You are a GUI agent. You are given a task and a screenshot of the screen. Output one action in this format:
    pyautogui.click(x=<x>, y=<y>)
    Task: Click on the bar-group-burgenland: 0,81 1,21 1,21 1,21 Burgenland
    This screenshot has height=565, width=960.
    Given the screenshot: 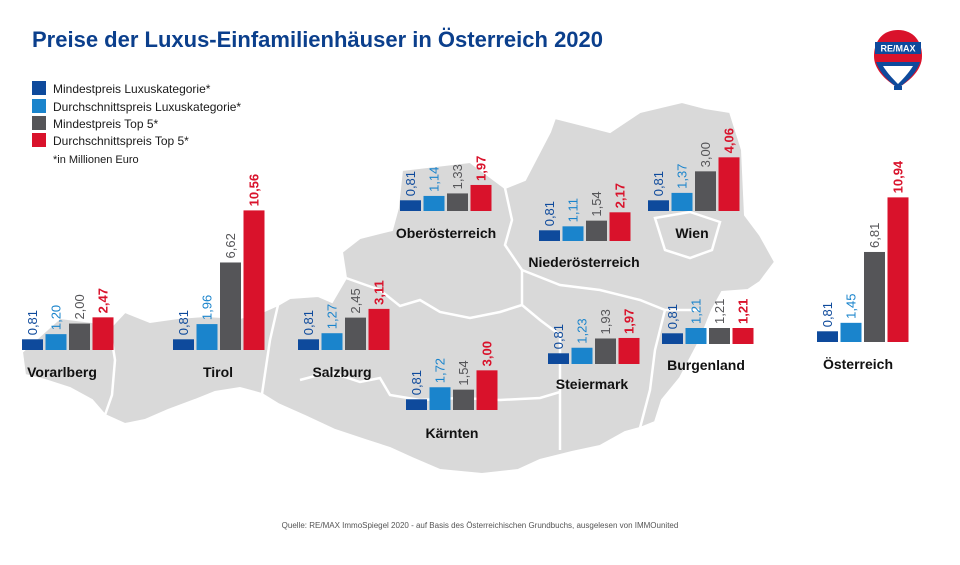 What is the action you would take?
    pyautogui.click(x=708, y=336)
    